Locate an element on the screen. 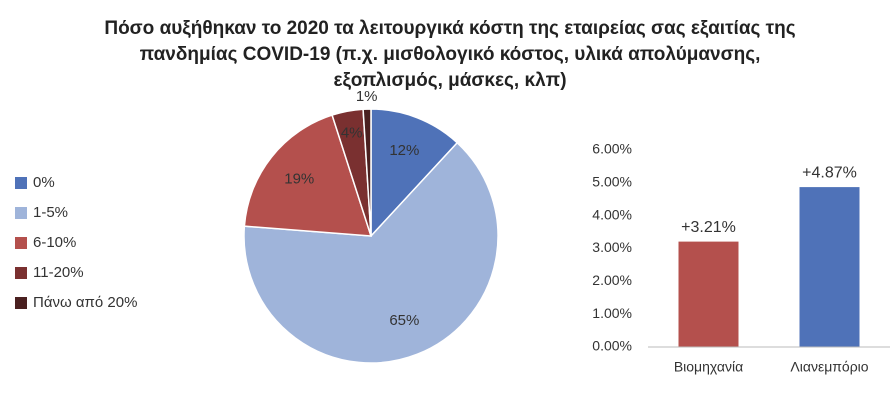 Image resolution: width=892 pixels, height=403 pixels. y-tick-label: 4.00% is located at coordinates (612, 214).